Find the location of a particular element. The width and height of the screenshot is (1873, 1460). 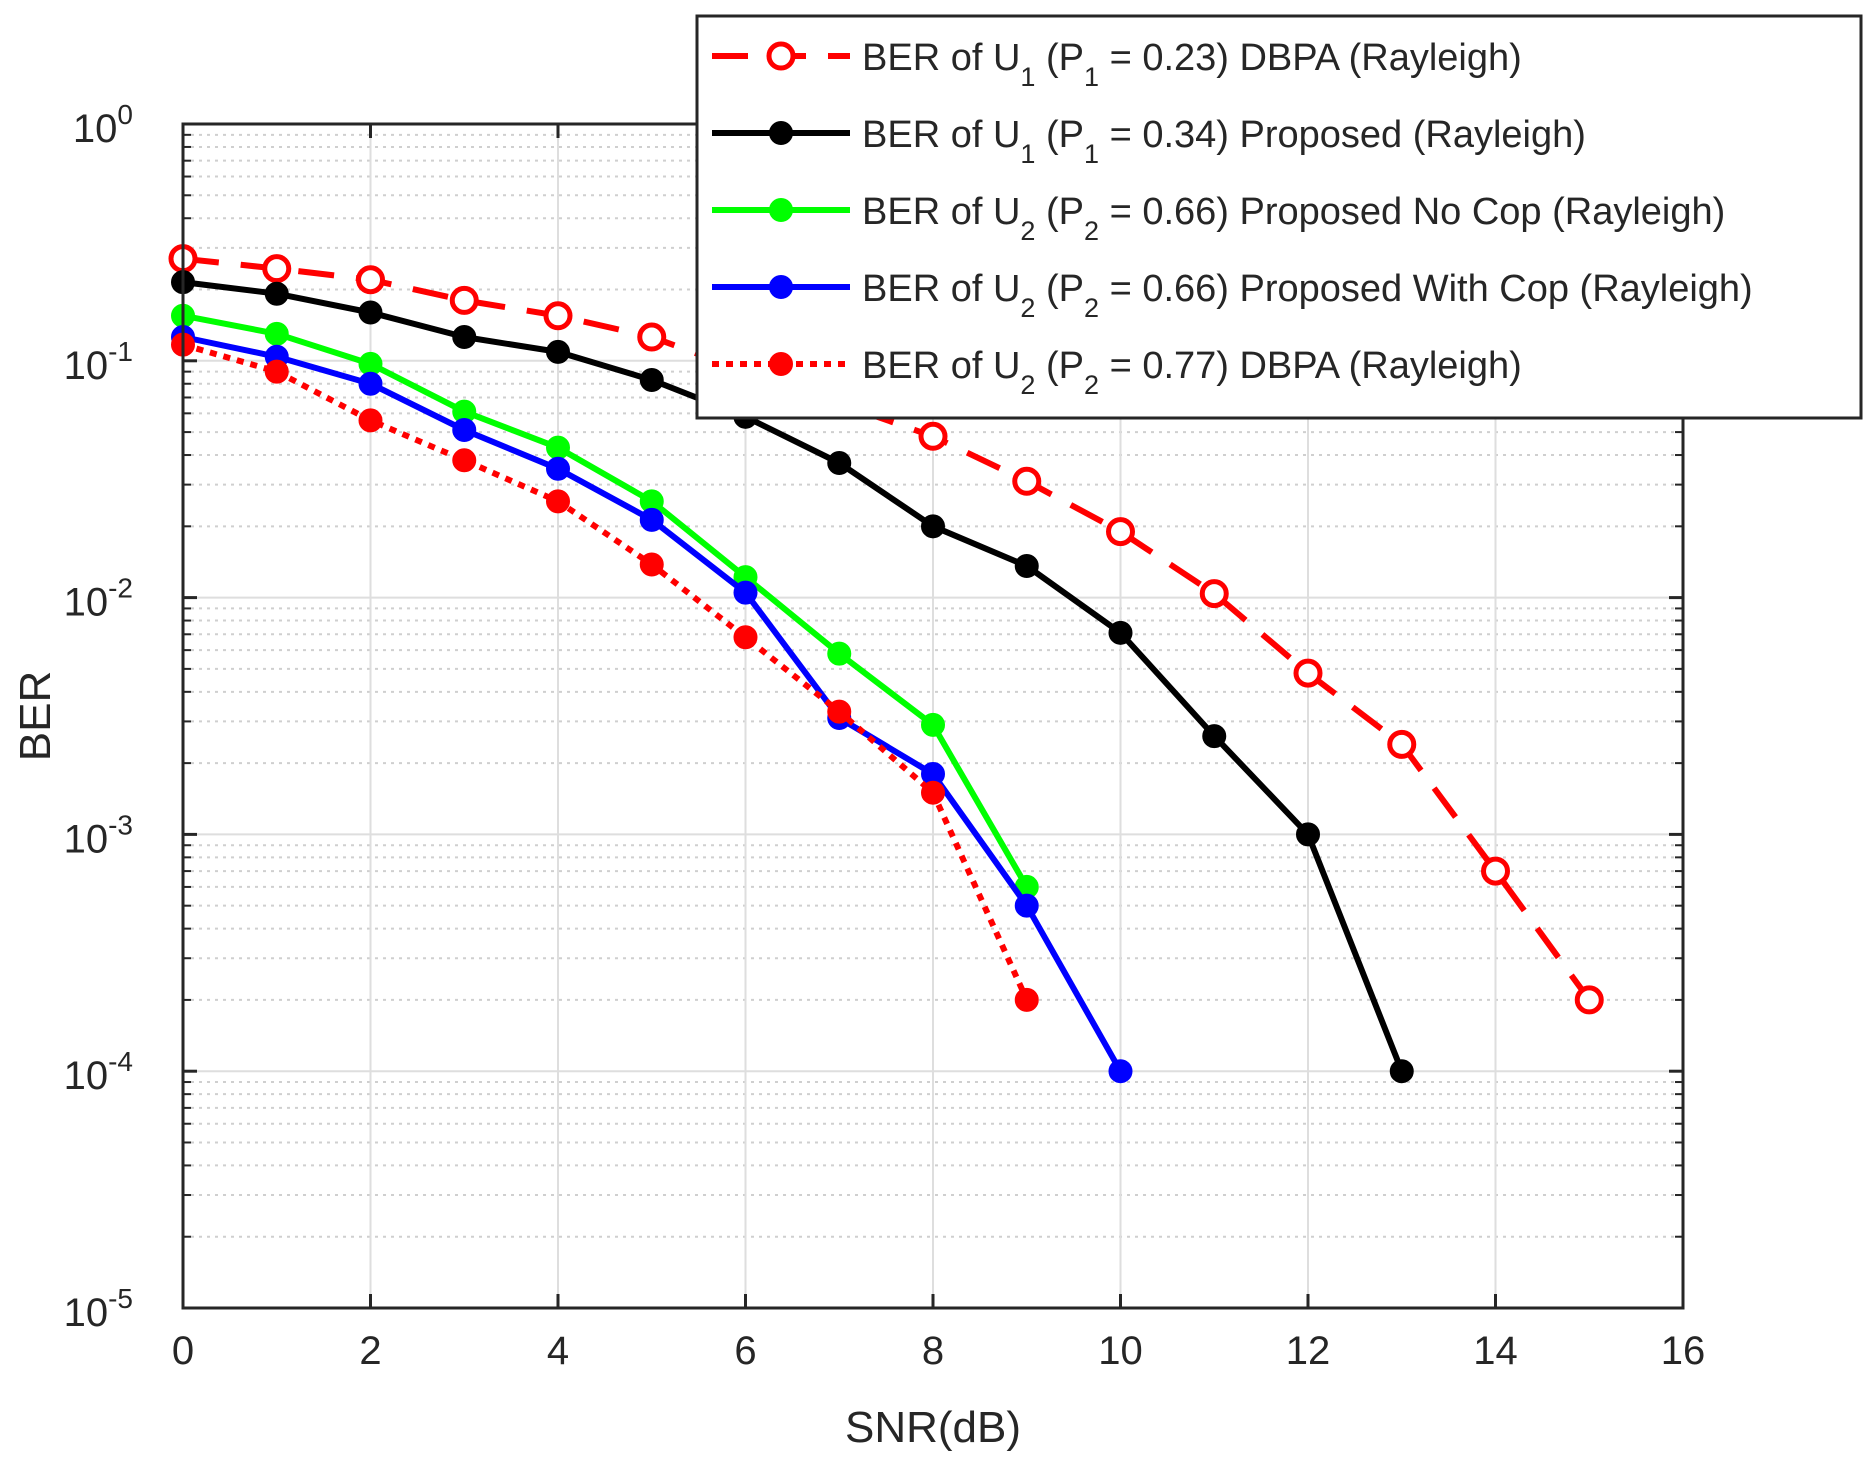

x-tick-label: 10 is located at coordinates (1120, 1351).